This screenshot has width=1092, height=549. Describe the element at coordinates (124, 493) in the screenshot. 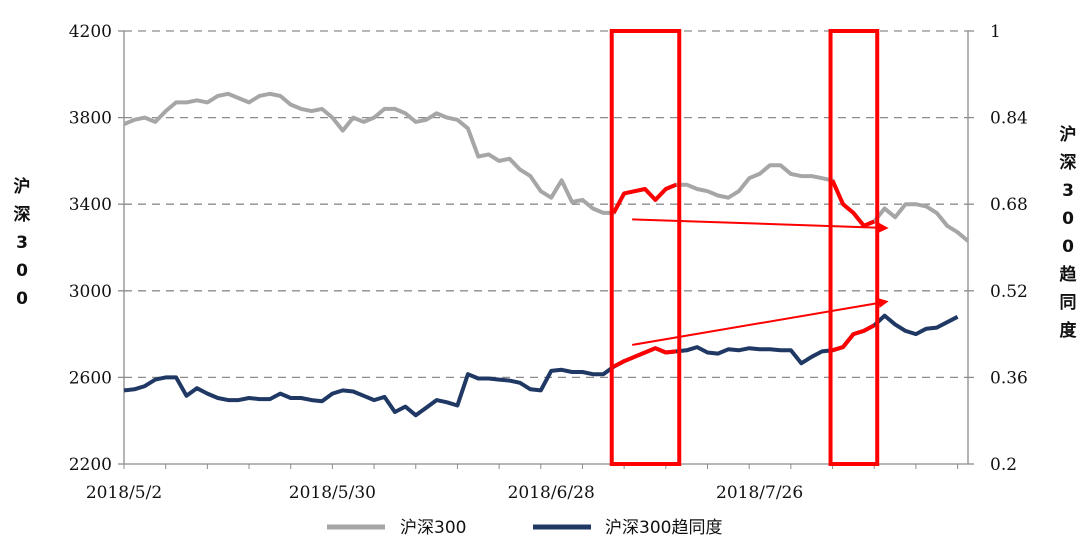

I see `x-tick-label: 2018/5/2` at that location.